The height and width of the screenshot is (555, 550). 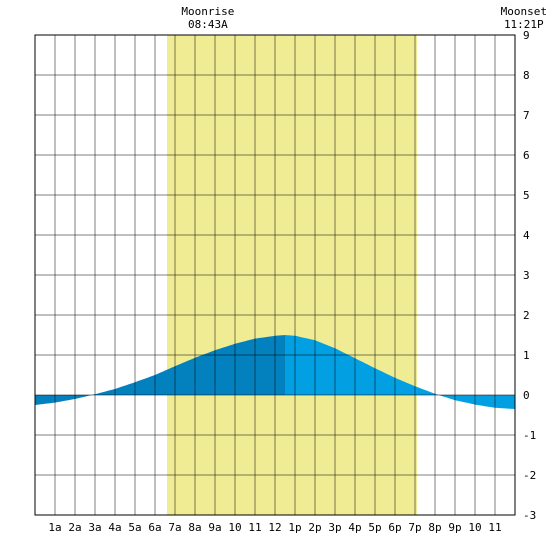 What do you see at coordinates (354, 527) in the screenshot?
I see `x-tick-label: 4p` at bounding box center [354, 527].